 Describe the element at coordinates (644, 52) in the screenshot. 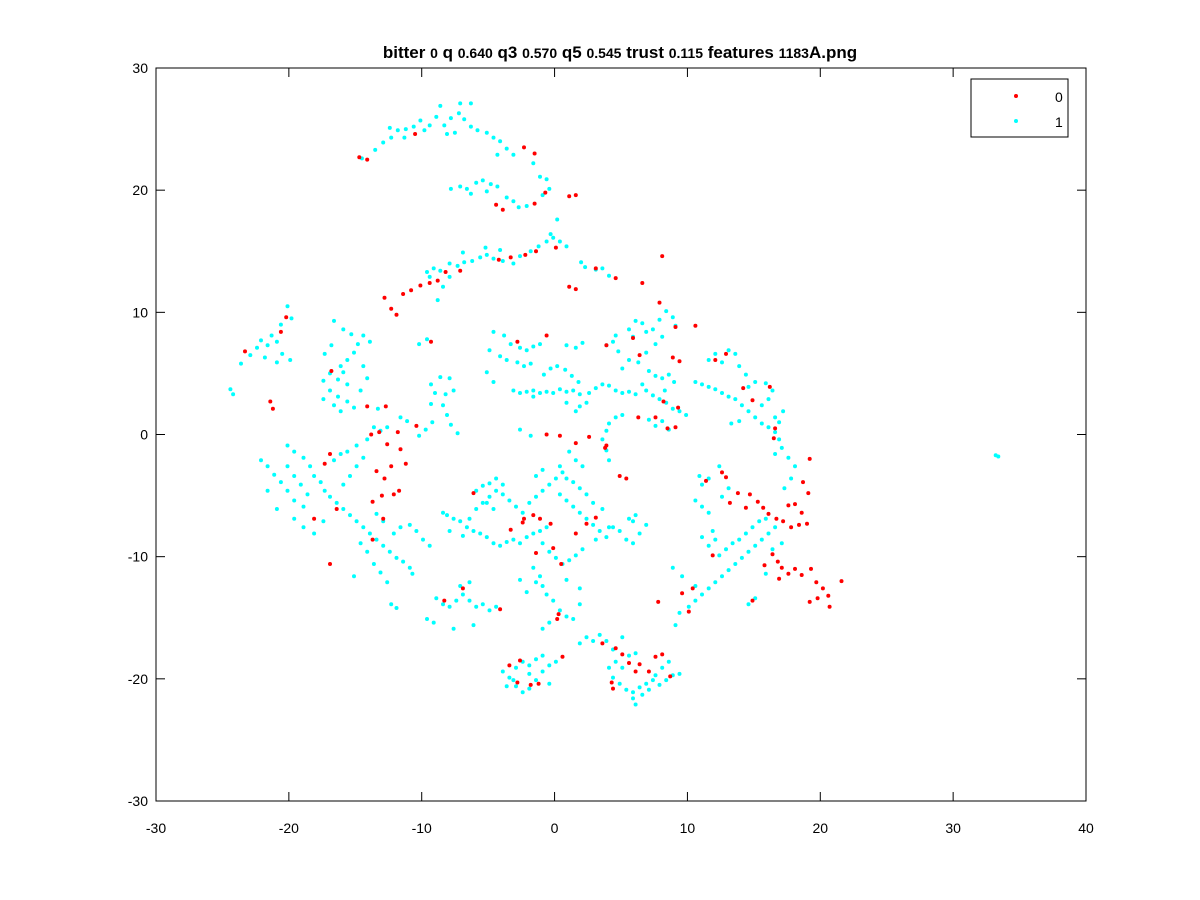

I see `title-part: trust` at that location.